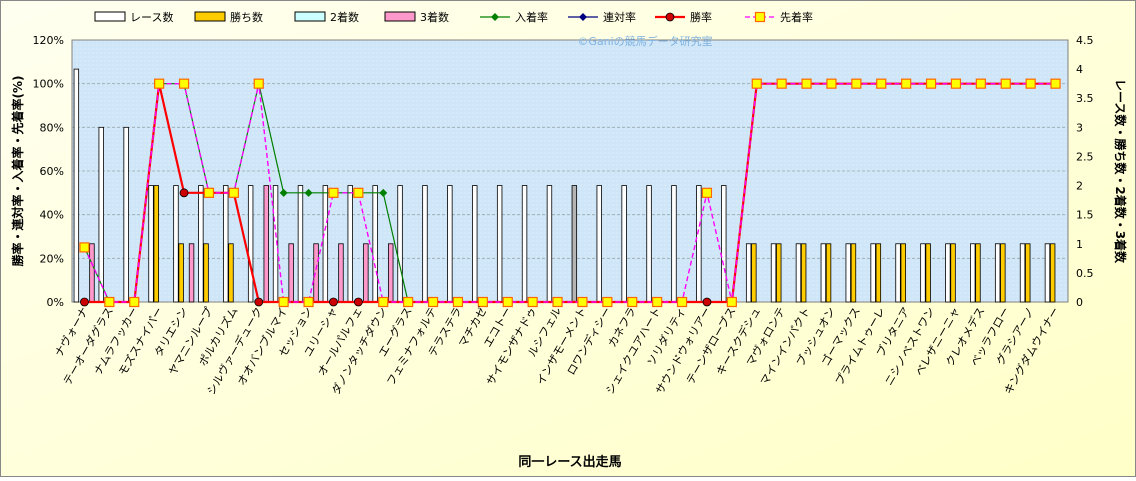  Describe the element at coordinates (17, 171) in the screenshot. I see `y-axis-title-left: 勝率・連対率・入着率・先着率(%)` at that location.